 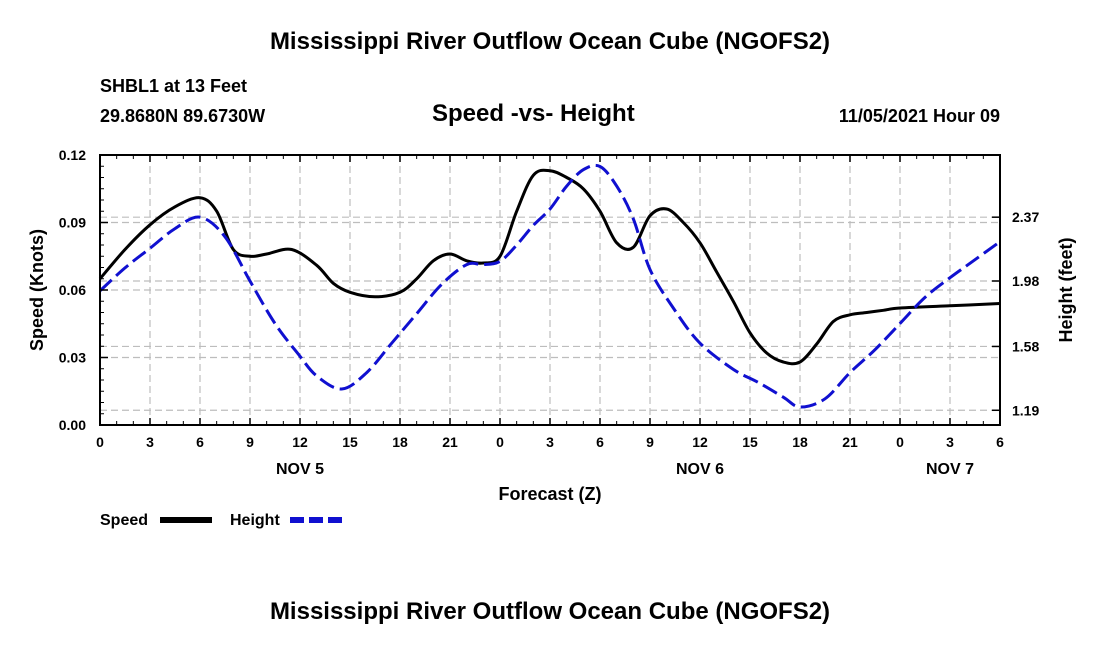 I want to click on y2-tick-label: 1.98, so click(x=1025, y=281).